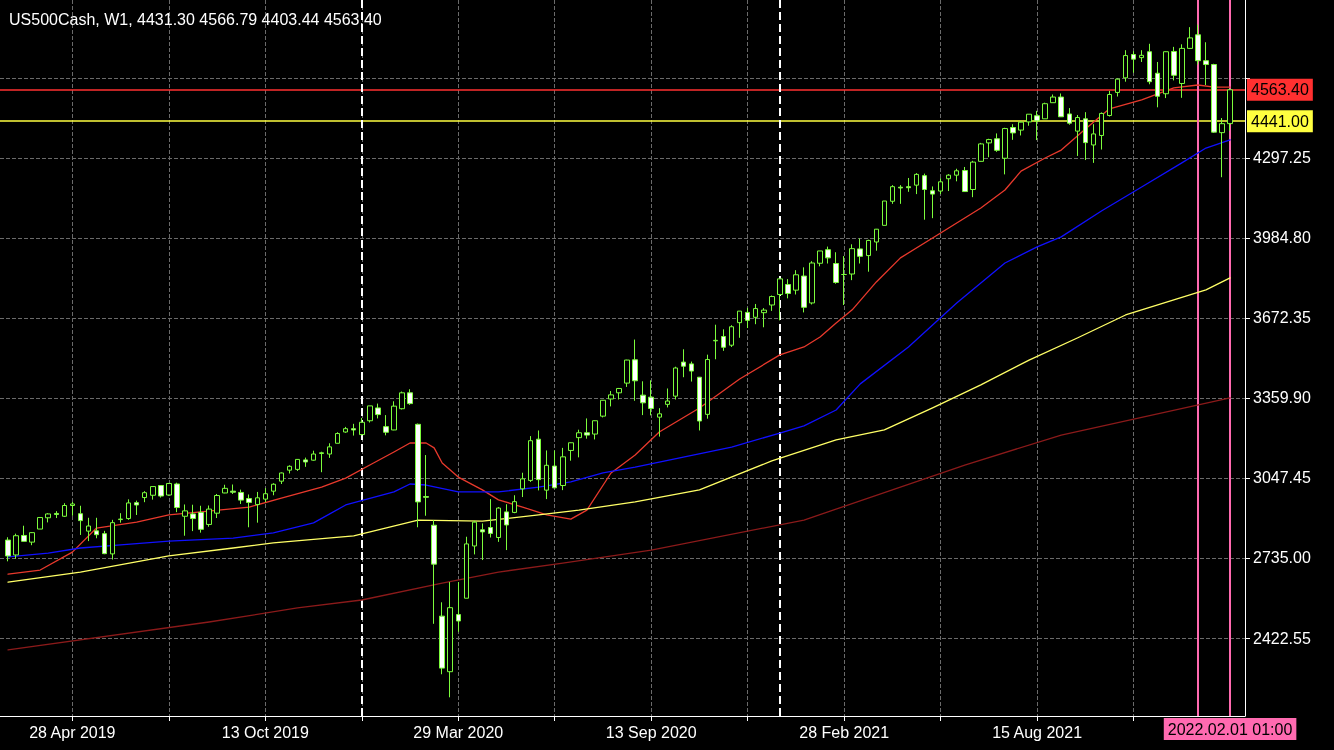  What do you see at coordinates (1037, 732) in the screenshot?
I see `x-tick-label: 15 Aug 2021` at bounding box center [1037, 732].